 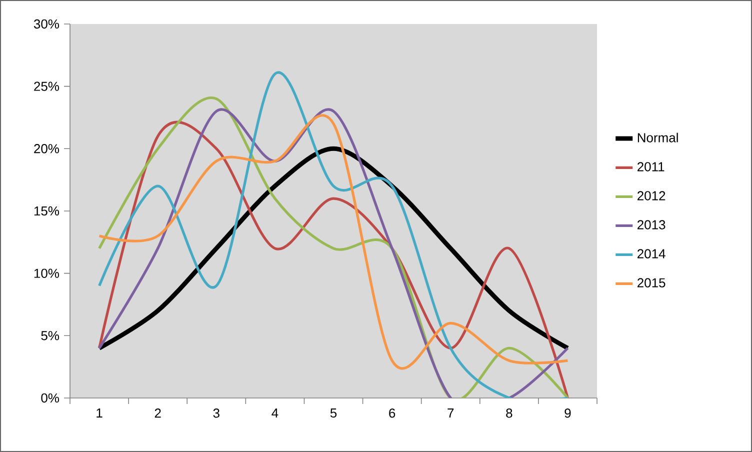 I want to click on y-tick-label: 20%, so click(x=47, y=149).